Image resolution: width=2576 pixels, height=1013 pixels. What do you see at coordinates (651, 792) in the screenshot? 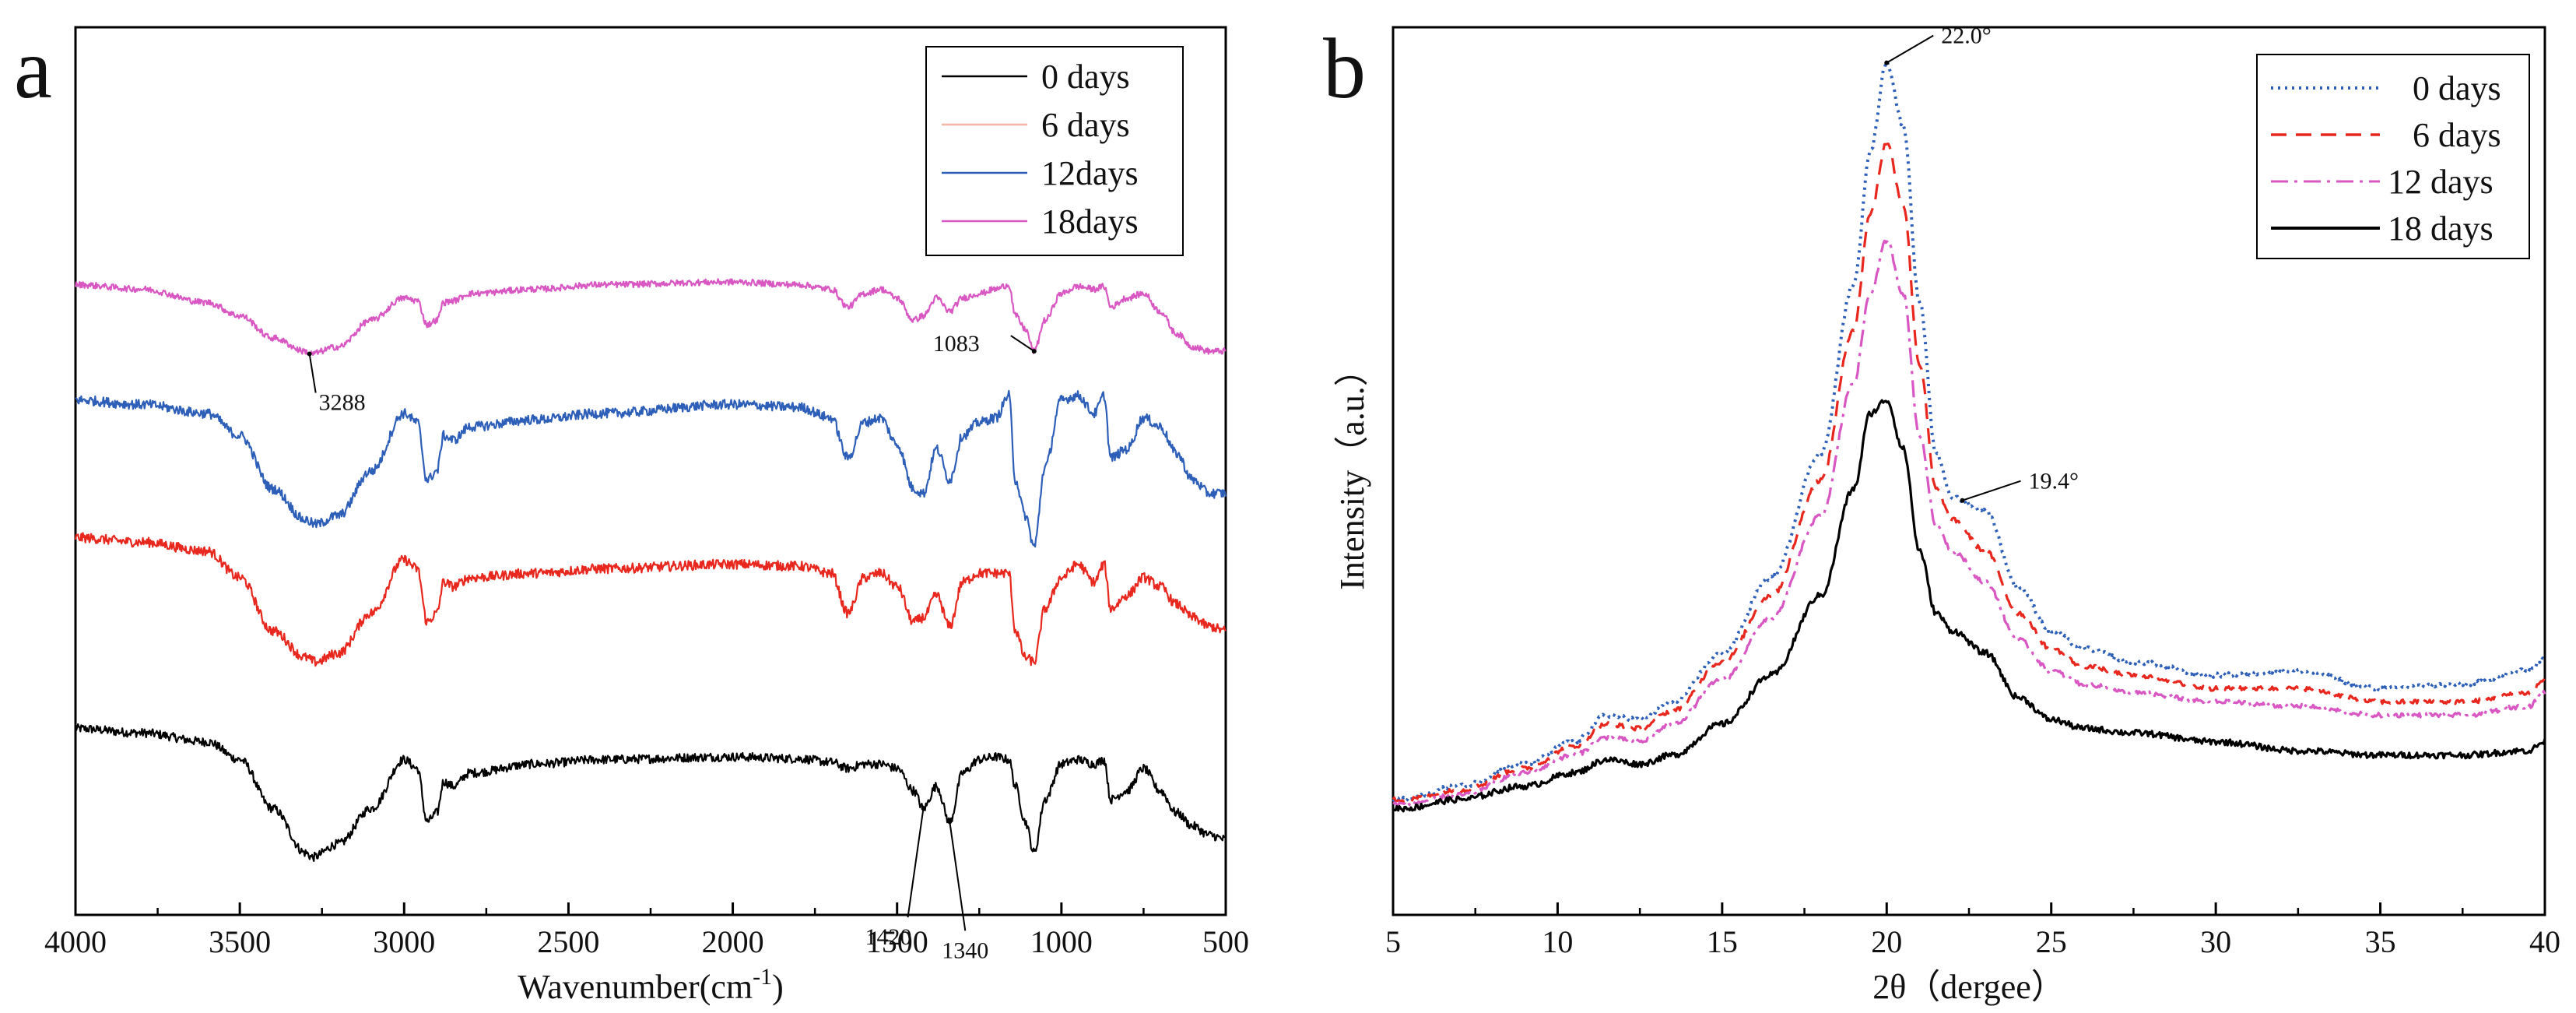
I see `series-line-0-days` at bounding box center [651, 792].